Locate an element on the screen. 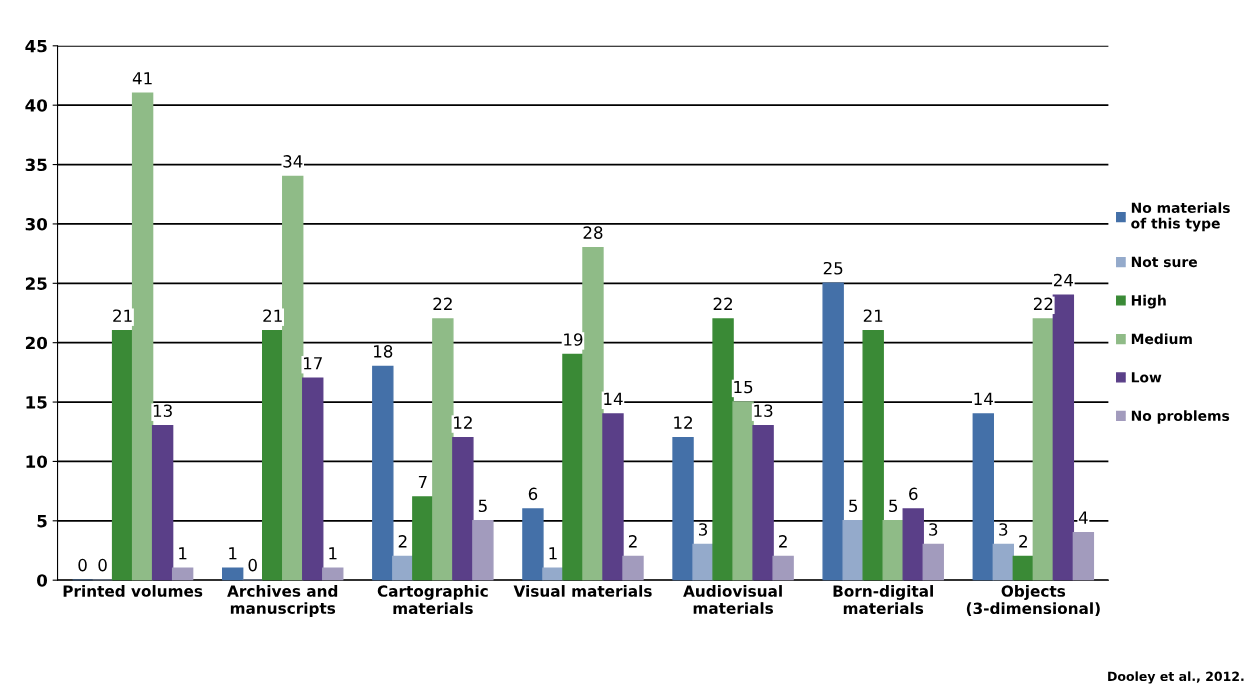 The height and width of the screenshot is (694, 1251). y-tick-label: 20 is located at coordinates (36, 343).